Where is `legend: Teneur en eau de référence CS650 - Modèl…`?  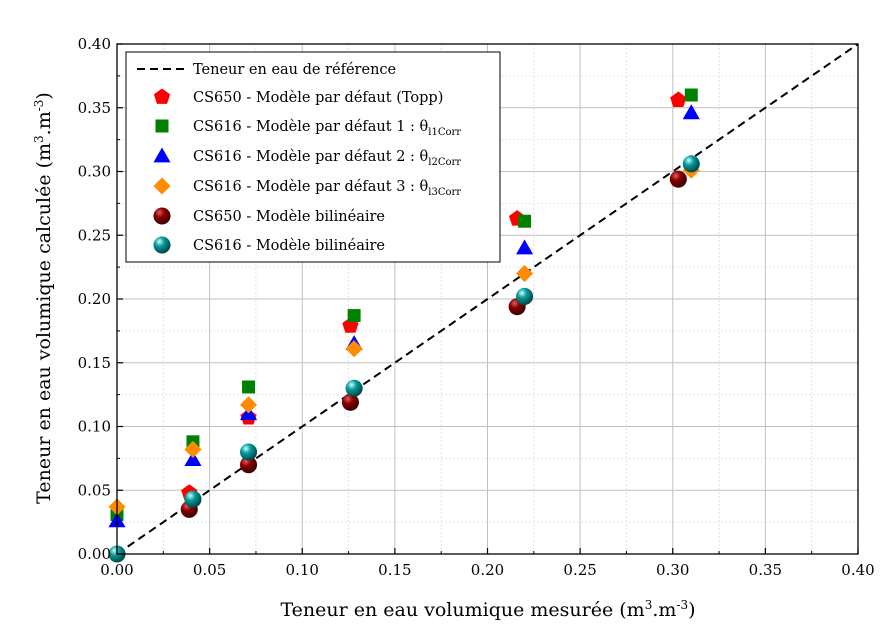 legend: Teneur en eau de référence CS650 - Modèl… is located at coordinates (313, 157).